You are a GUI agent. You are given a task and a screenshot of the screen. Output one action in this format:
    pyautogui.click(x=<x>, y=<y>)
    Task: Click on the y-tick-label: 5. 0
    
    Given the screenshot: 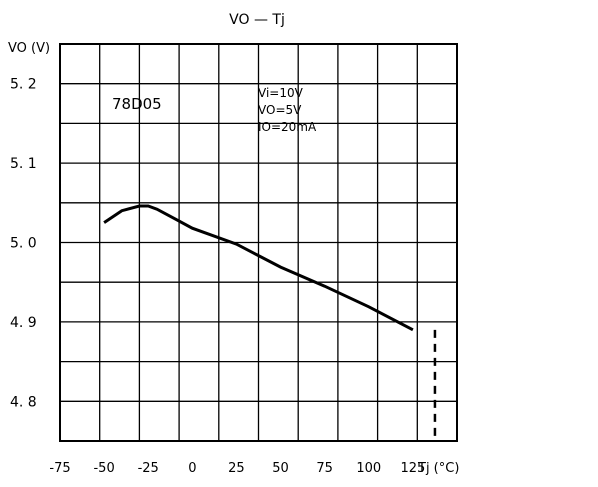 What is the action you would take?
    pyautogui.click(x=23, y=244)
    